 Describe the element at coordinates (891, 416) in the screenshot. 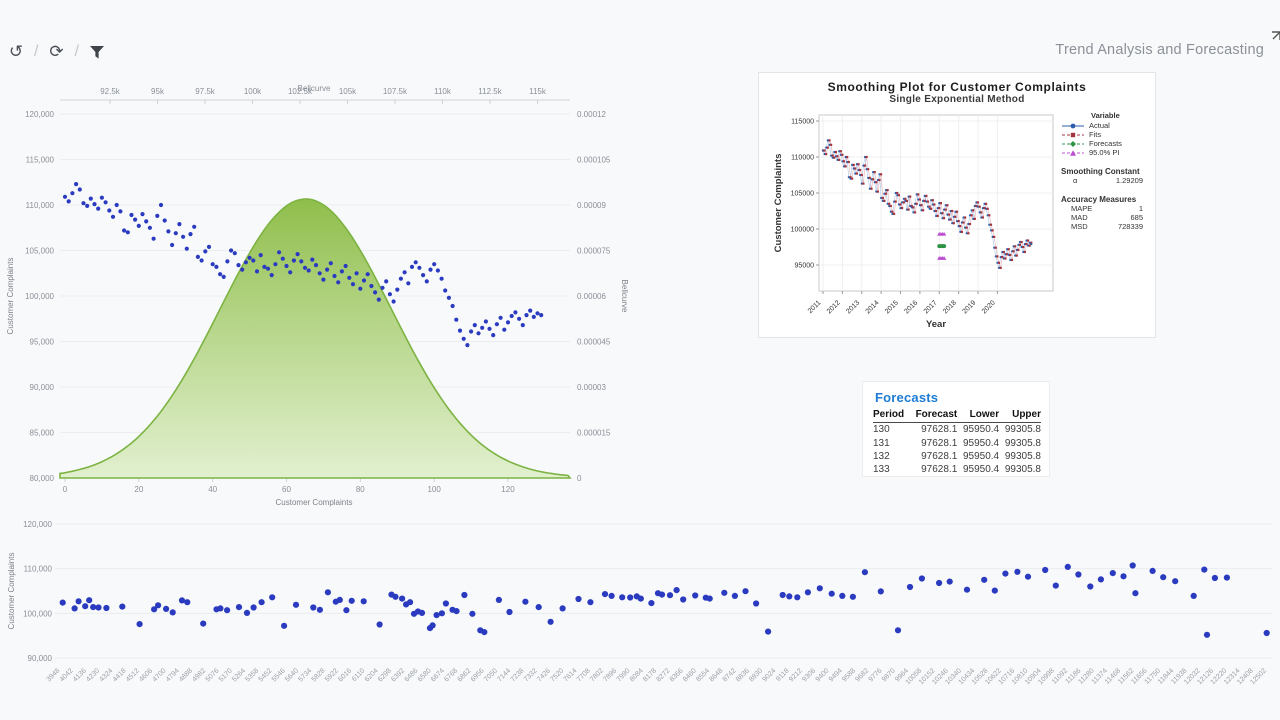

I see `col-period: Period` at that location.